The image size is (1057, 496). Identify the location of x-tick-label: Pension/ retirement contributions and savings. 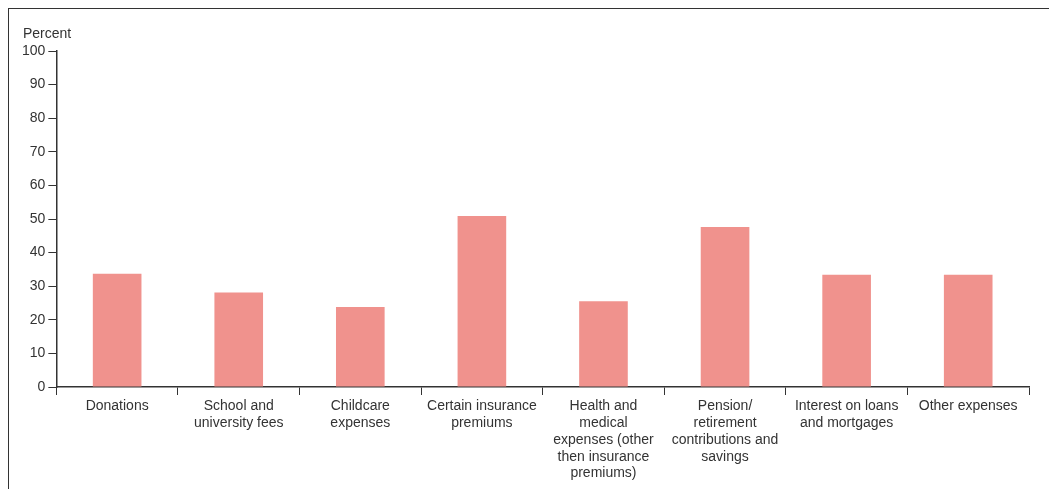
(725, 430).